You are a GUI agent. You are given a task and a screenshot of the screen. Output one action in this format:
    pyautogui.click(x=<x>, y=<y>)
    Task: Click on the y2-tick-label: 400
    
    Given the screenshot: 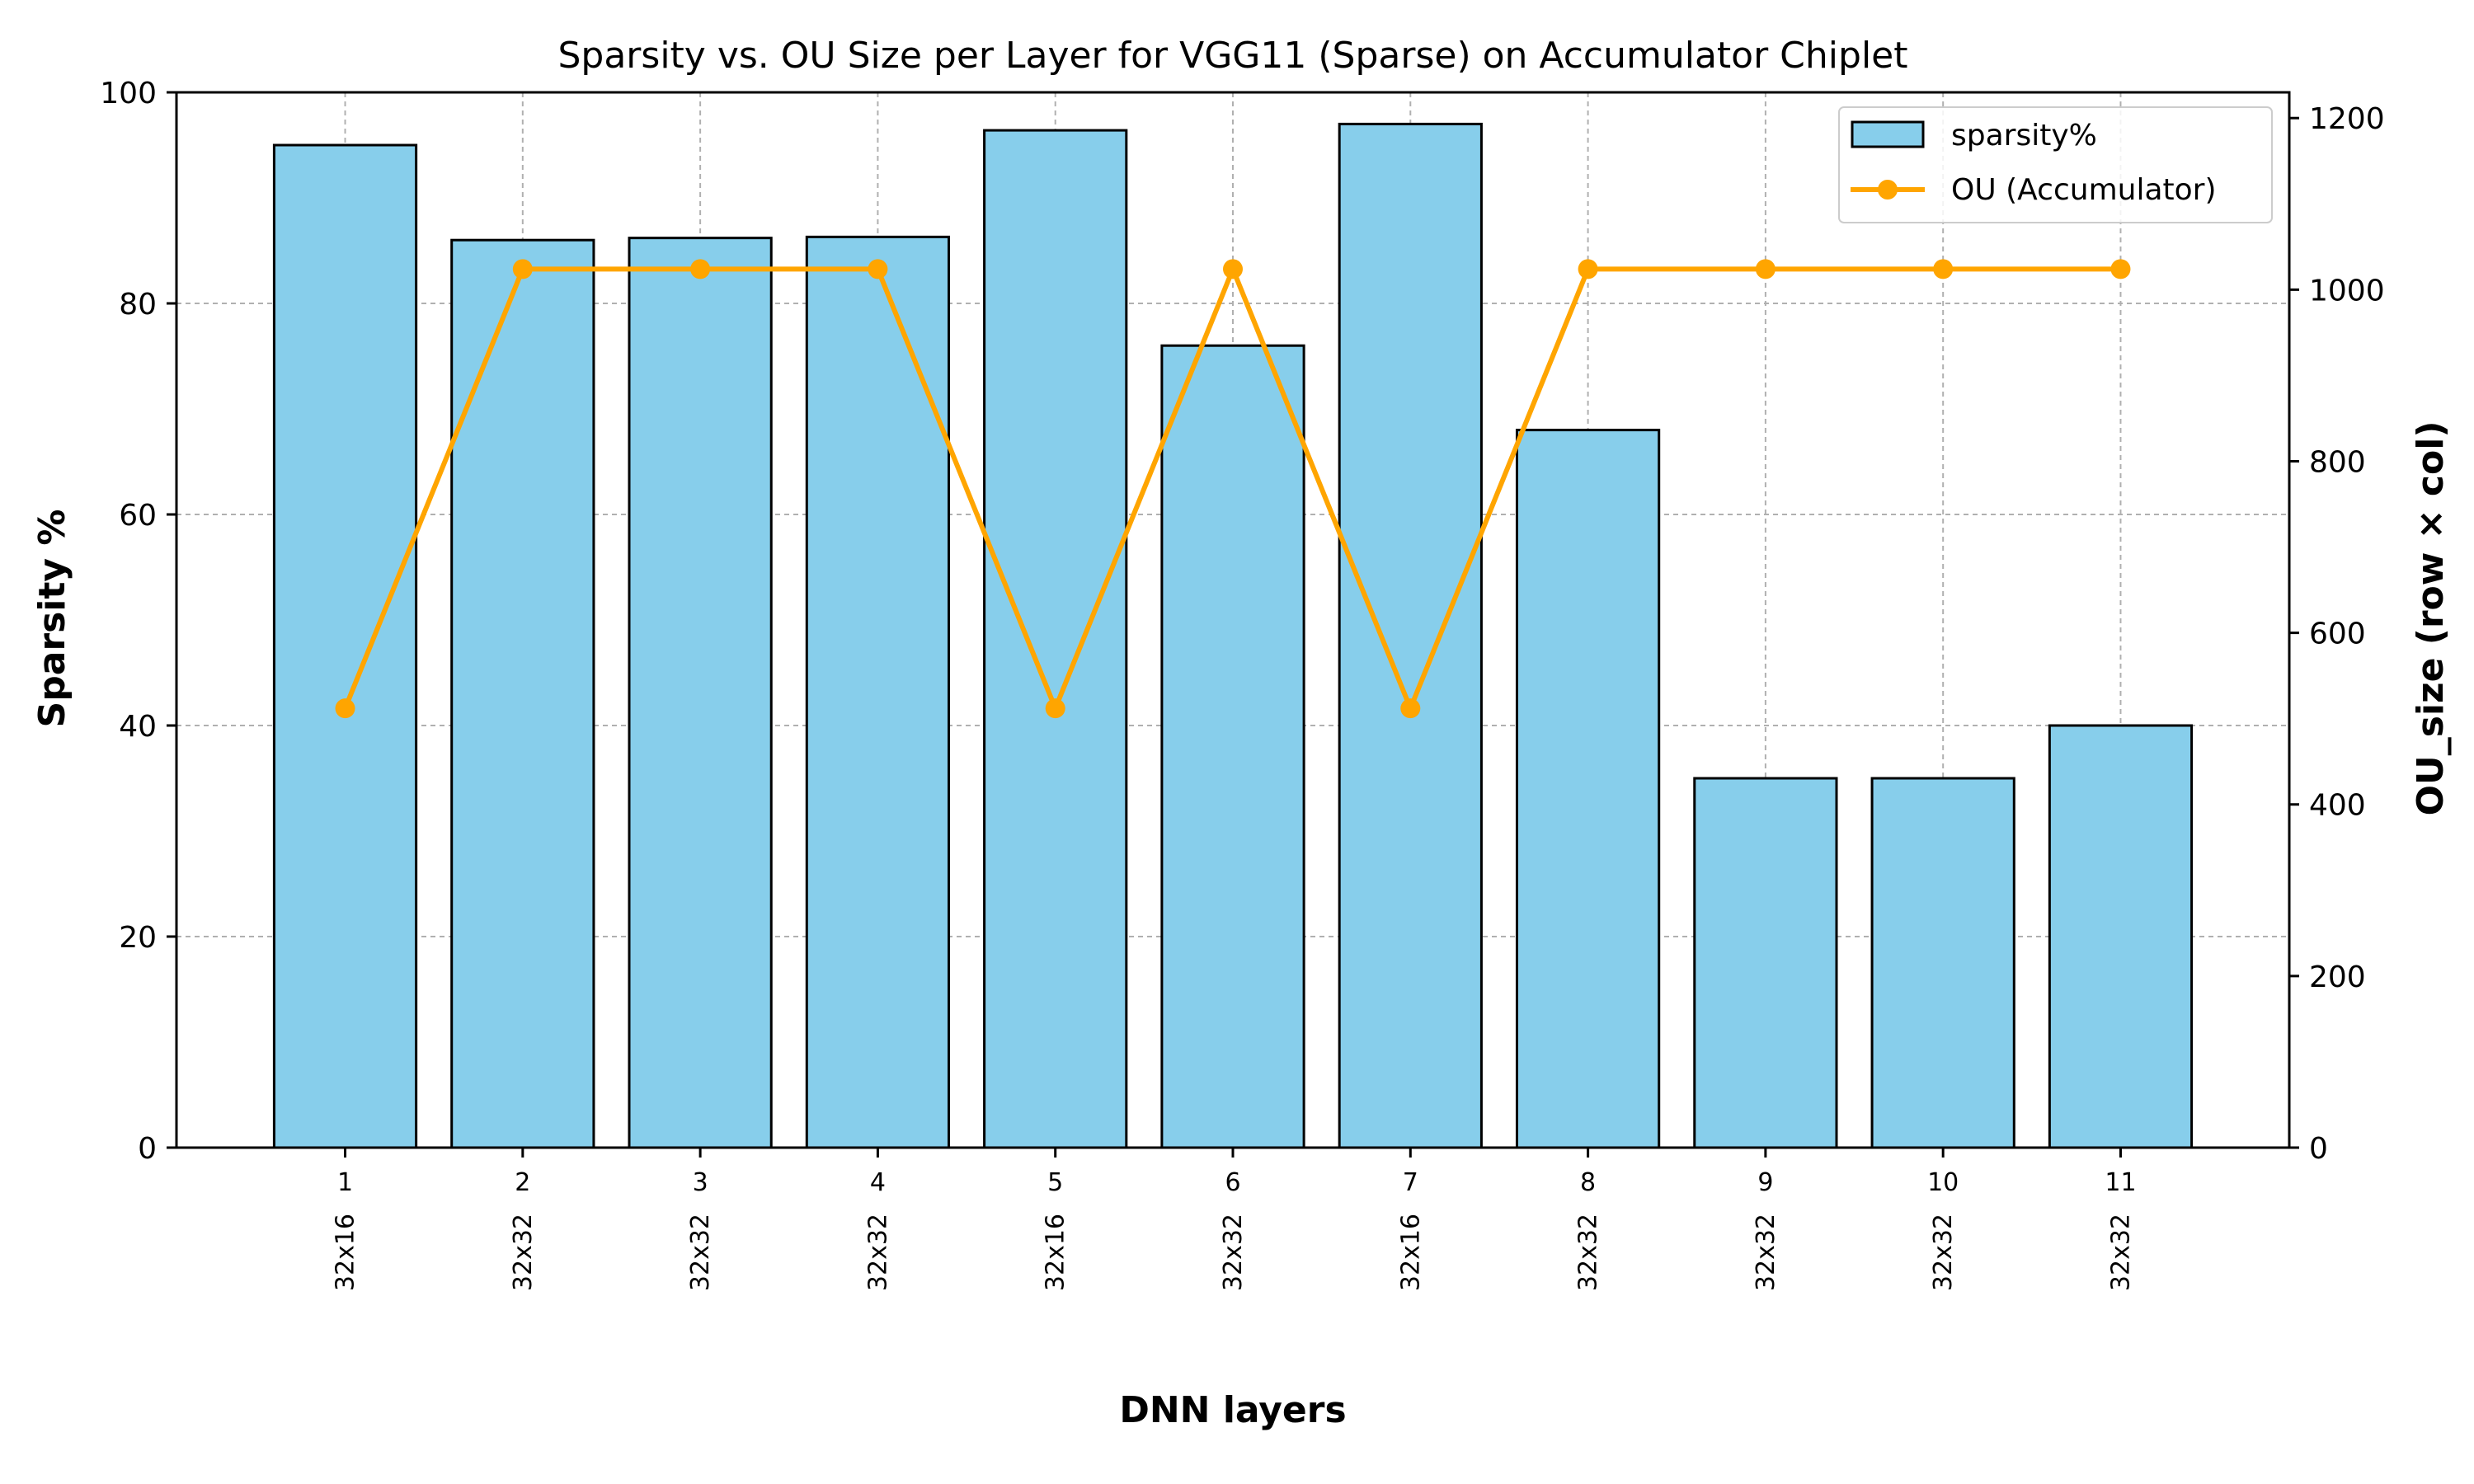 What is the action you would take?
    pyautogui.click(x=2337, y=806)
    